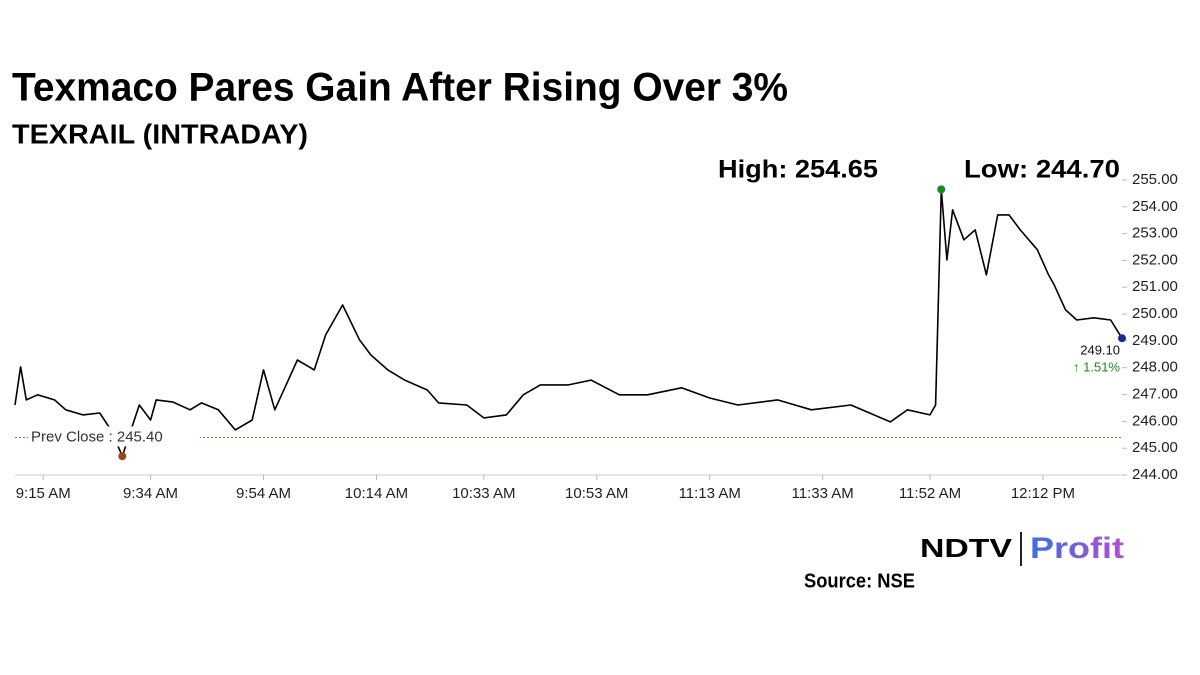  Describe the element at coordinates (1155, 259) in the screenshot. I see `y-tick-label: 252.00` at that location.